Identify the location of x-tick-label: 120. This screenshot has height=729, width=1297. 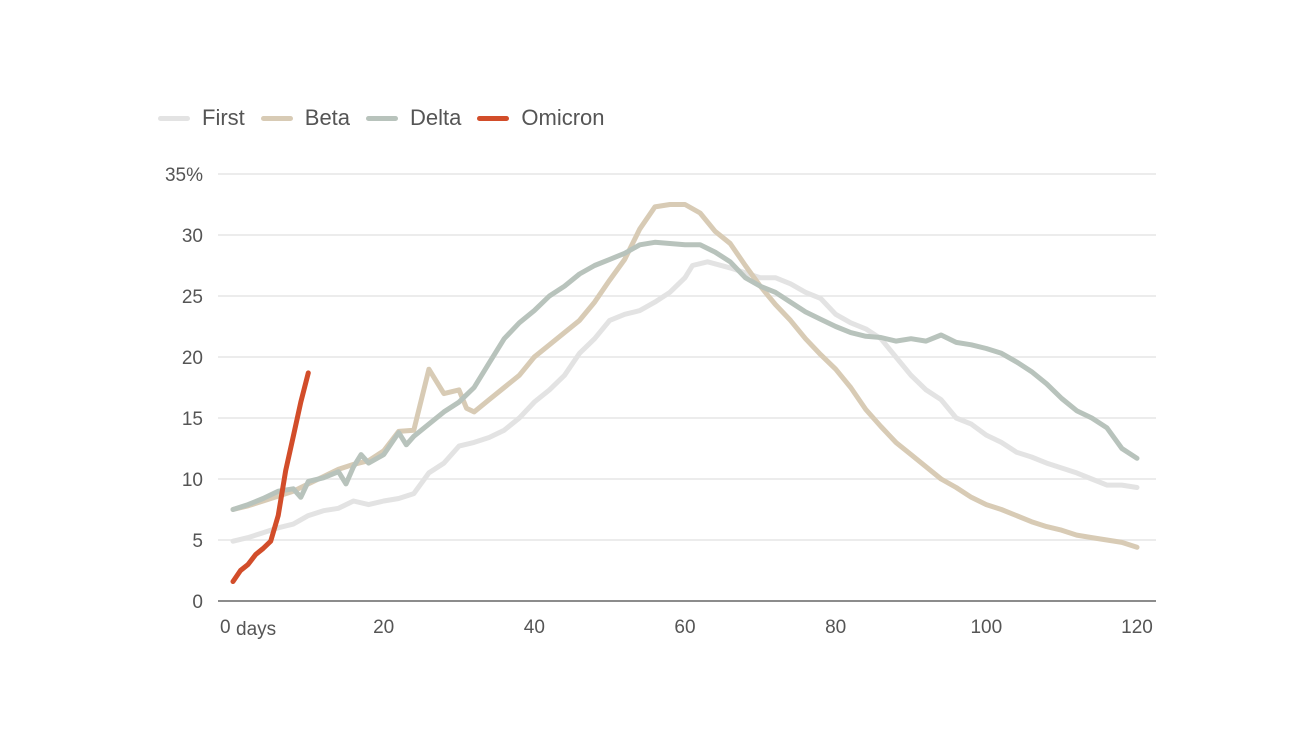
(1137, 627).